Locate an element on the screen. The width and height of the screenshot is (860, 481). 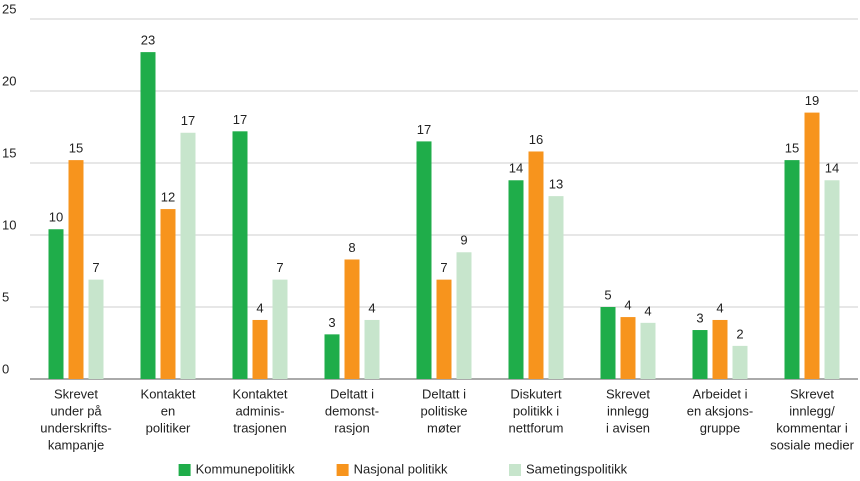
legend-label: Sametingspolitikk is located at coordinates (577, 468).